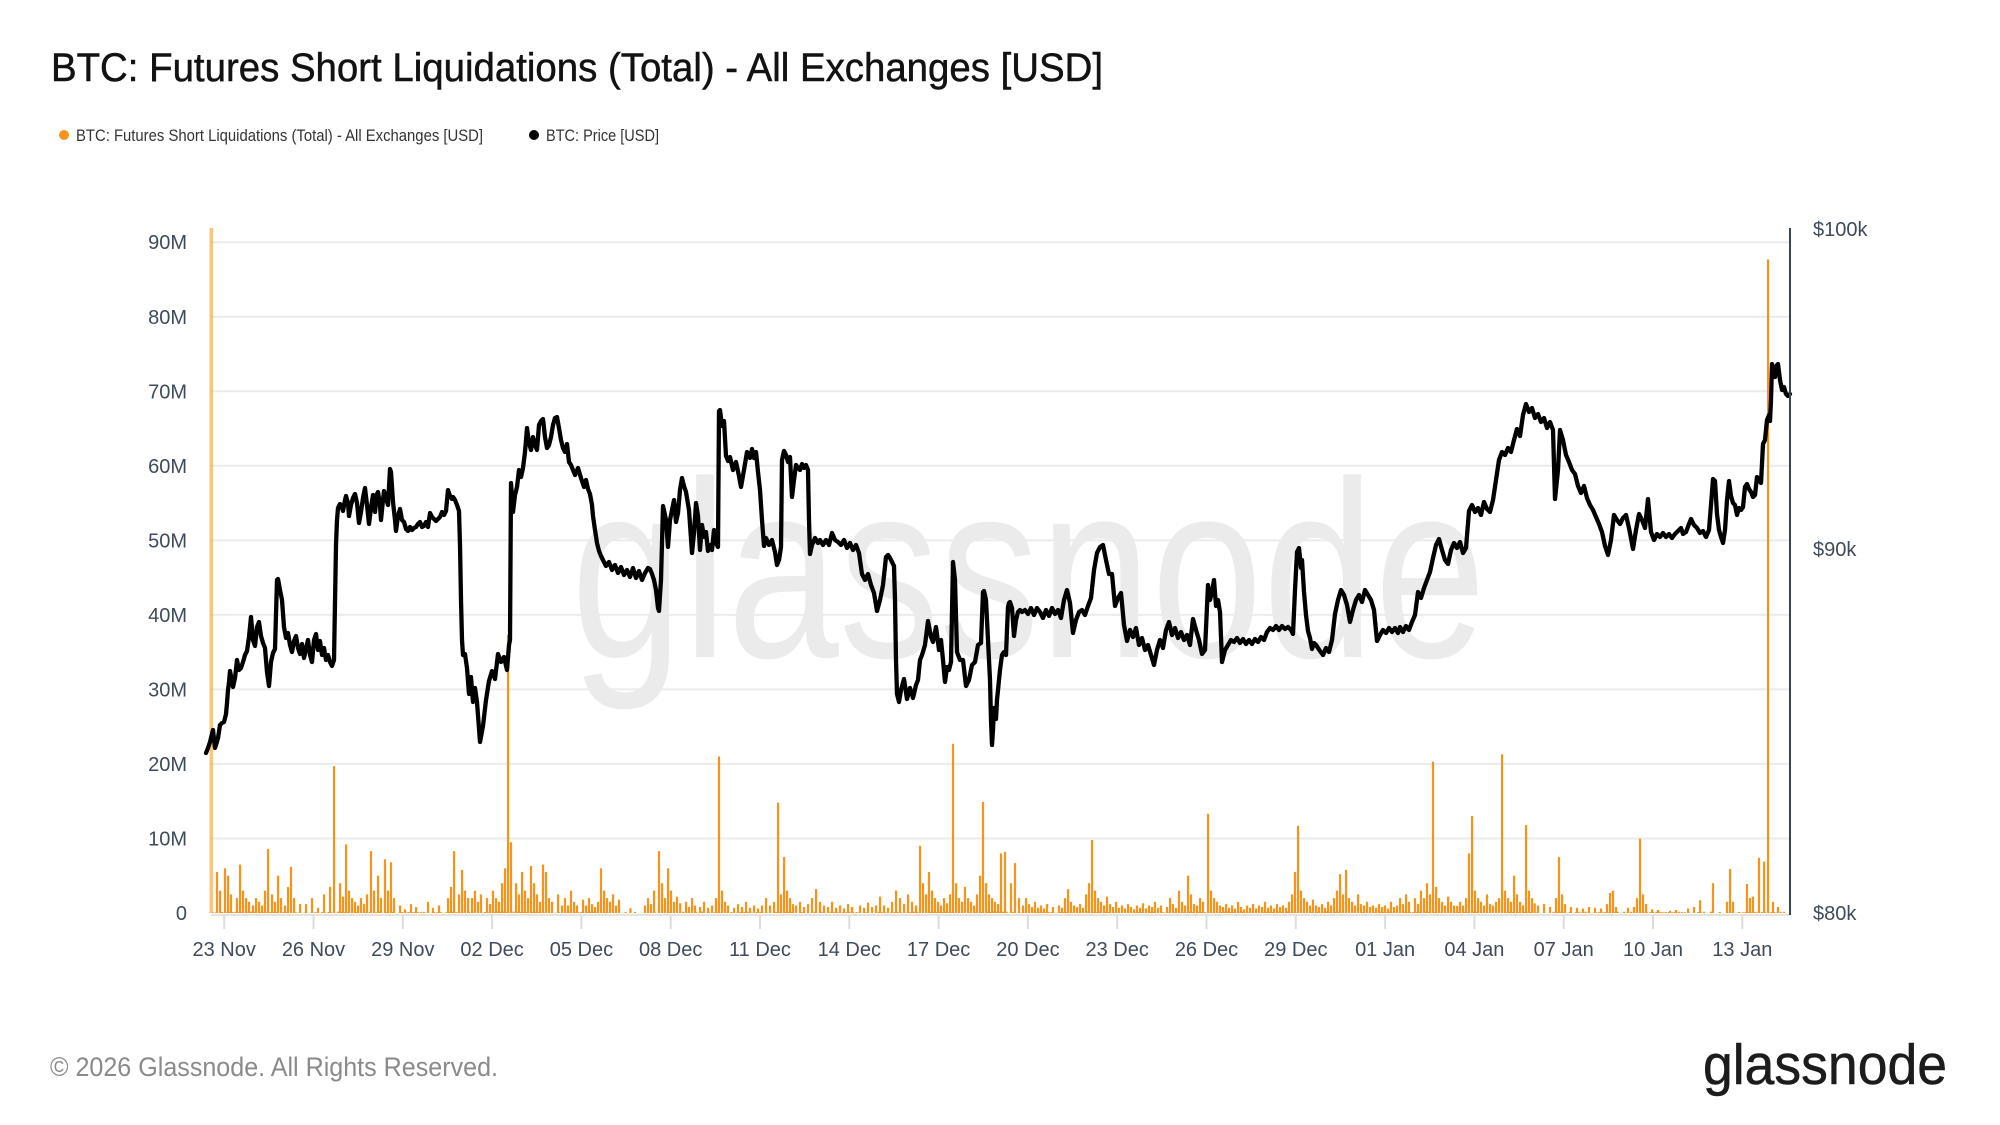 The width and height of the screenshot is (2000, 1125). Describe the element at coordinates (167, 392) in the screenshot. I see `svg-text: 70M` at that location.